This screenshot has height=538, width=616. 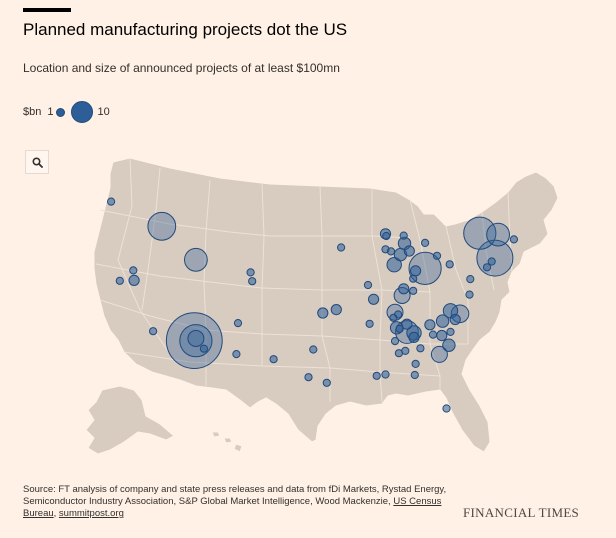 What do you see at coordinates (521, 512) in the screenshot?
I see `ft-logo: FINANCIAL TIMES` at bounding box center [521, 512].